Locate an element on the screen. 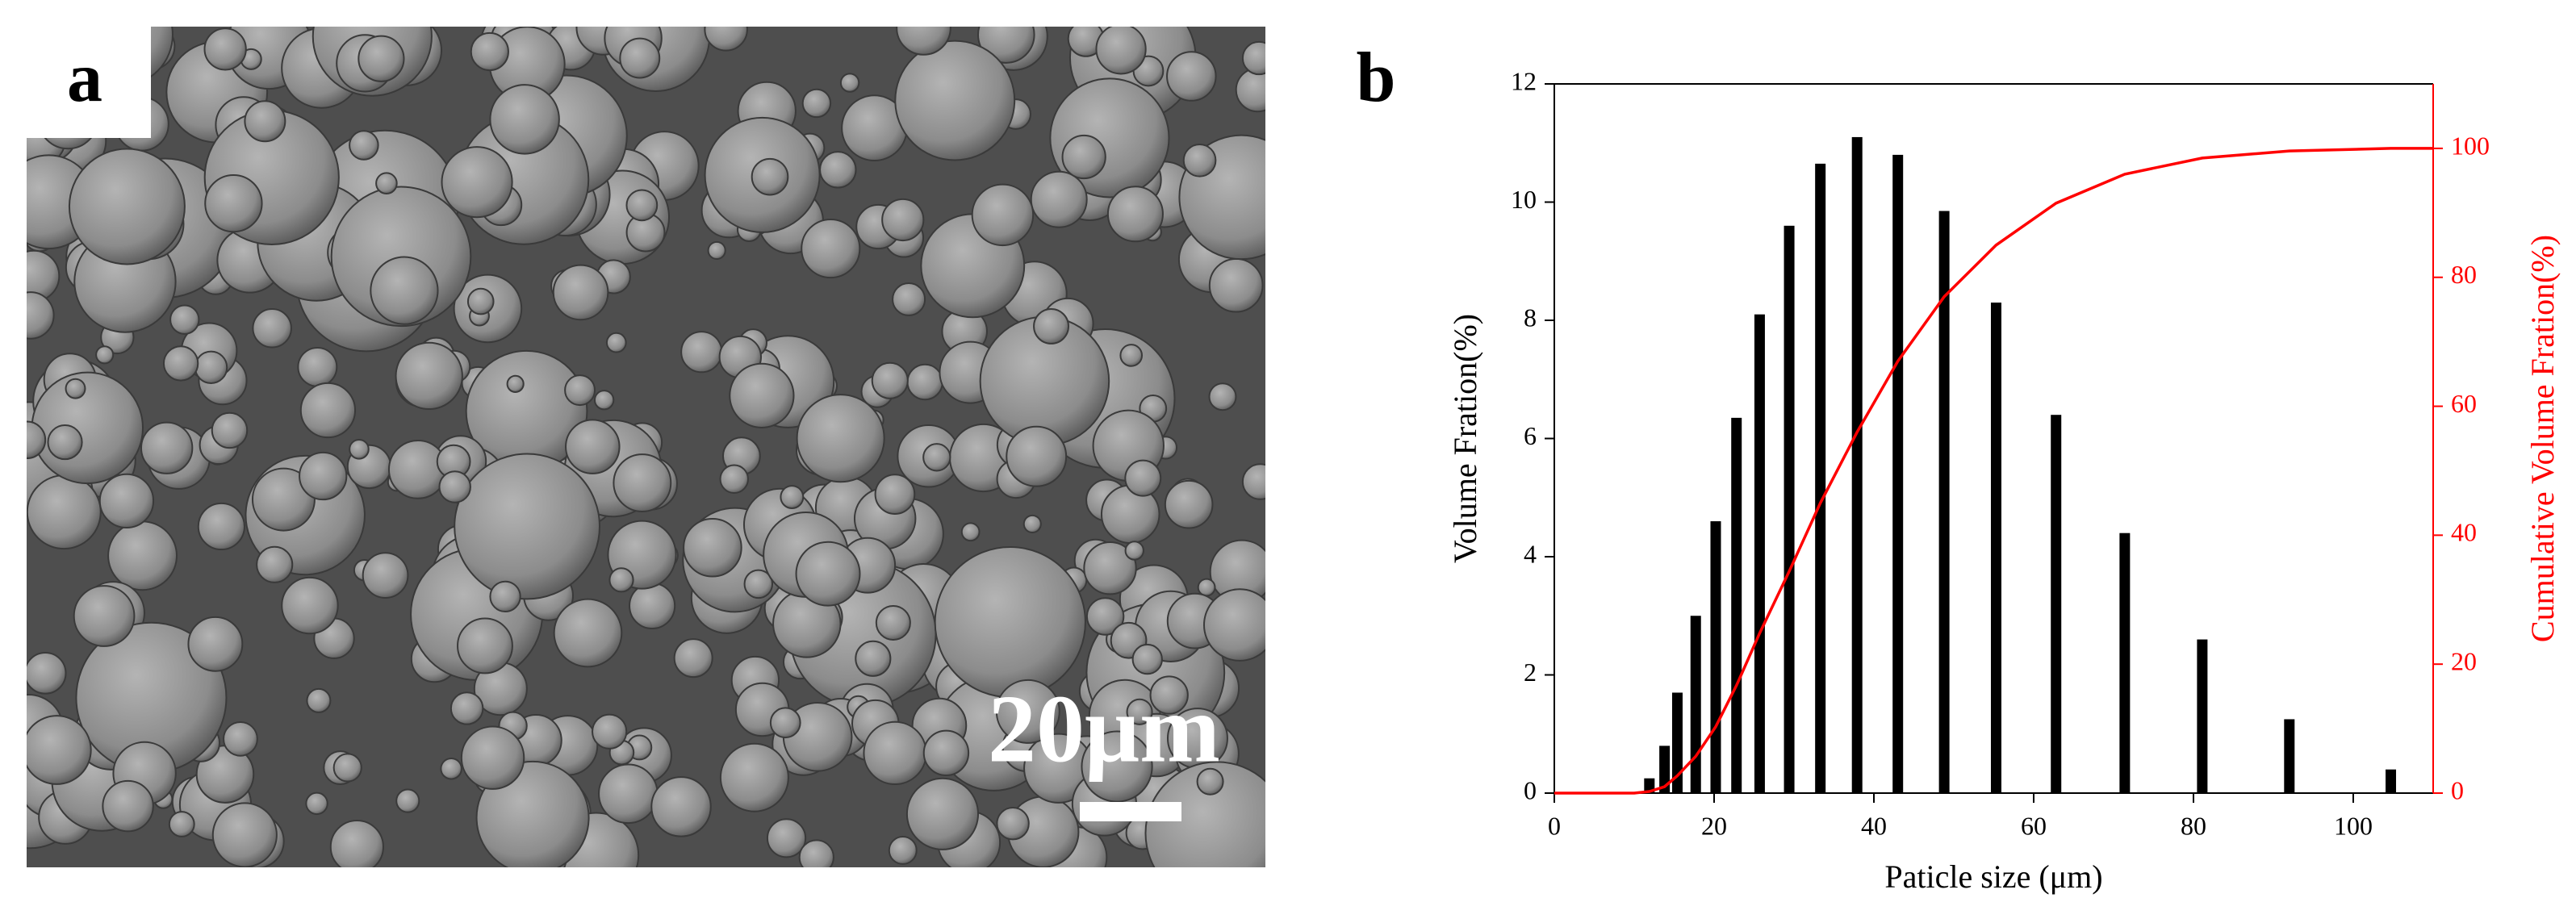  y-tick-label: 8 is located at coordinates (1530, 317).